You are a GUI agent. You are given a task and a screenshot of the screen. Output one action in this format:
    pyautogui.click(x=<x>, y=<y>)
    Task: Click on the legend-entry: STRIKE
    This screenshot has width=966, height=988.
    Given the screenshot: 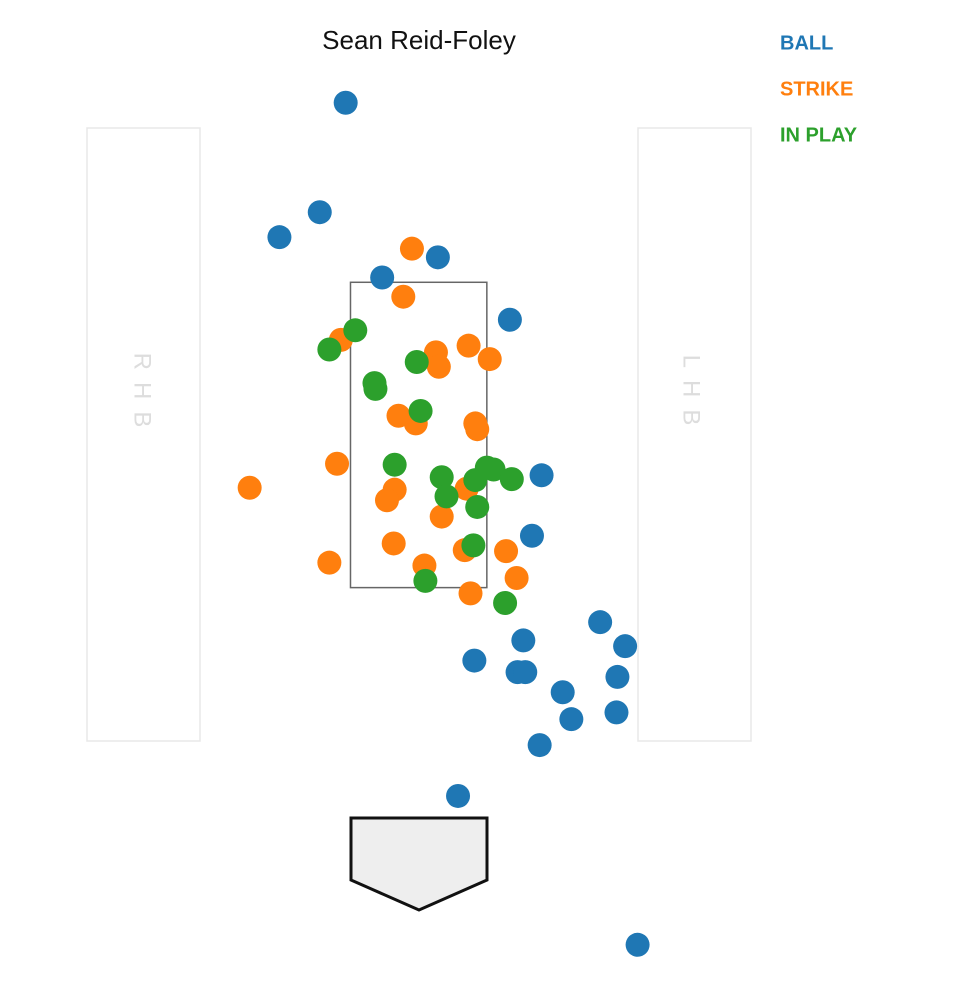 What is the action you would take?
    pyautogui.click(x=816, y=89)
    